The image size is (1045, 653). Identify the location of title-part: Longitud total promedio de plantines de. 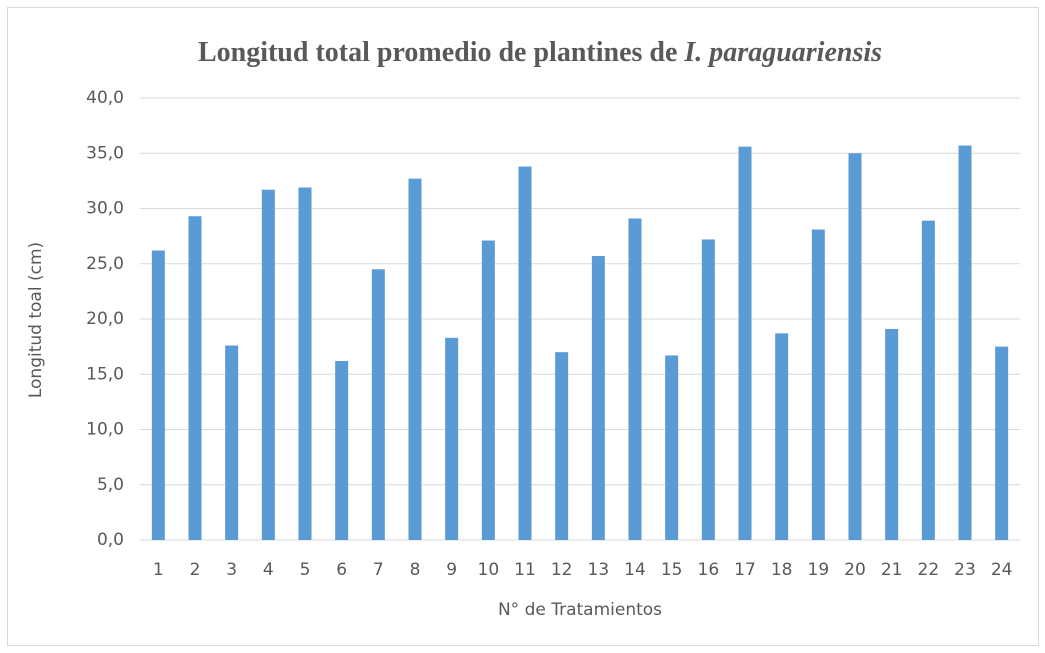
(441, 52).